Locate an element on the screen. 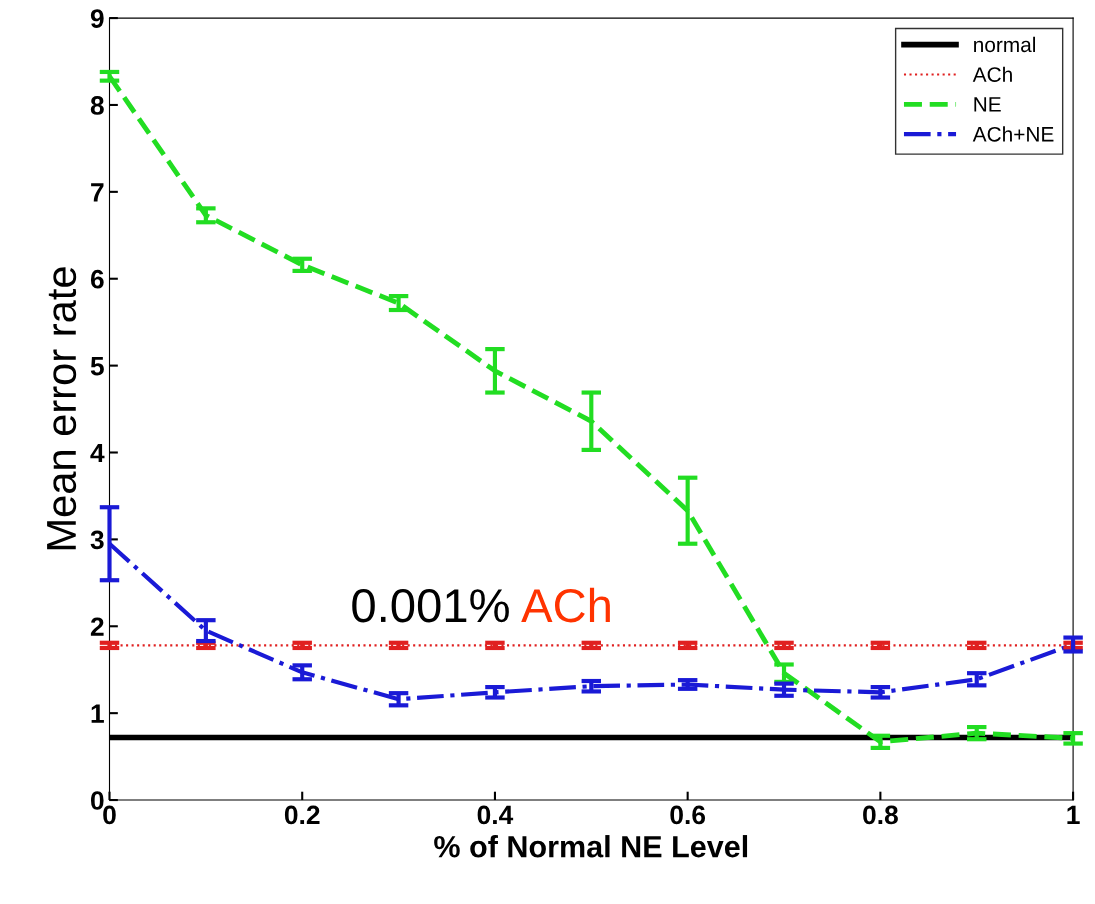  y-tick-label: 1 is located at coordinates (97, 713).